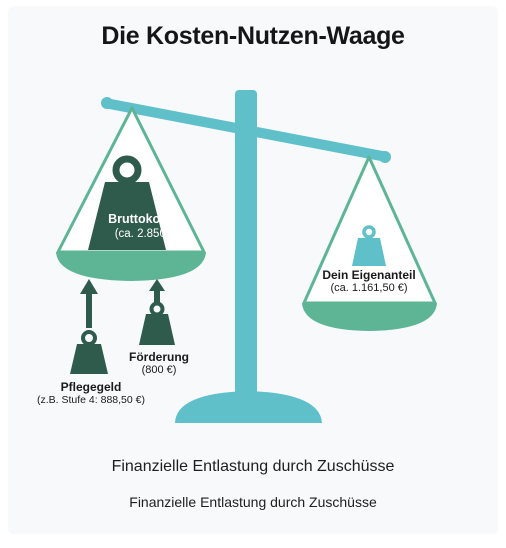 The width and height of the screenshot is (506, 548). Describe the element at coordinates (147, 234) in the screenshot. I see `gross-cost-value: (ca. 2.850 €)` at that location.